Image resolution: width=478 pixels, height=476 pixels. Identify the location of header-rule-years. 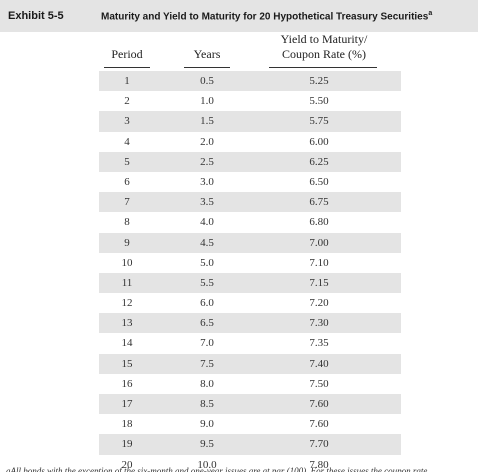
(207, 67).